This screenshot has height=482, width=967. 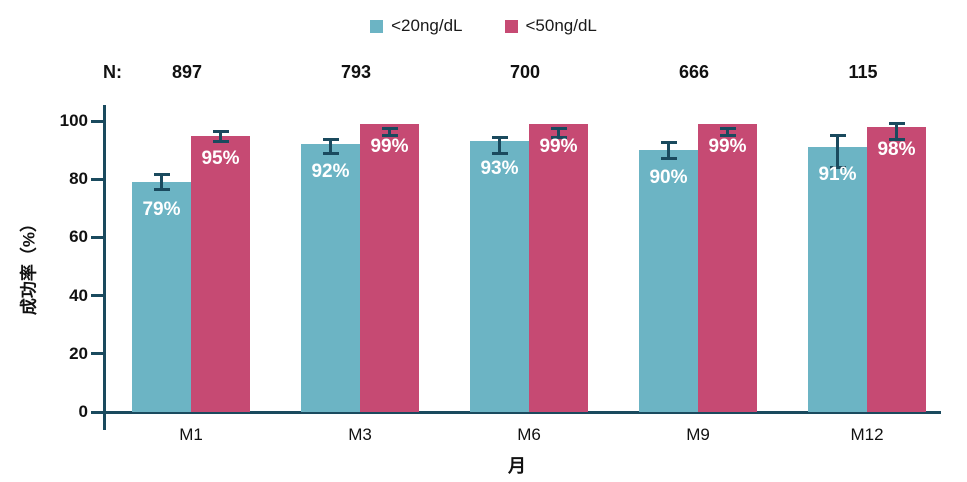 I want to click on n-value-M1: 897, so click(x=187, y=72).